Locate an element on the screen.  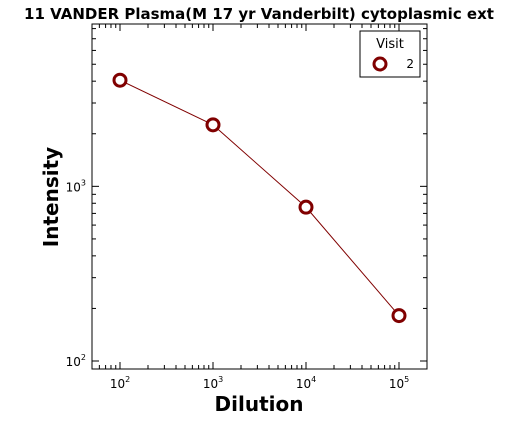
x-axis-label: Dilution is located at coordinates (259, 404).